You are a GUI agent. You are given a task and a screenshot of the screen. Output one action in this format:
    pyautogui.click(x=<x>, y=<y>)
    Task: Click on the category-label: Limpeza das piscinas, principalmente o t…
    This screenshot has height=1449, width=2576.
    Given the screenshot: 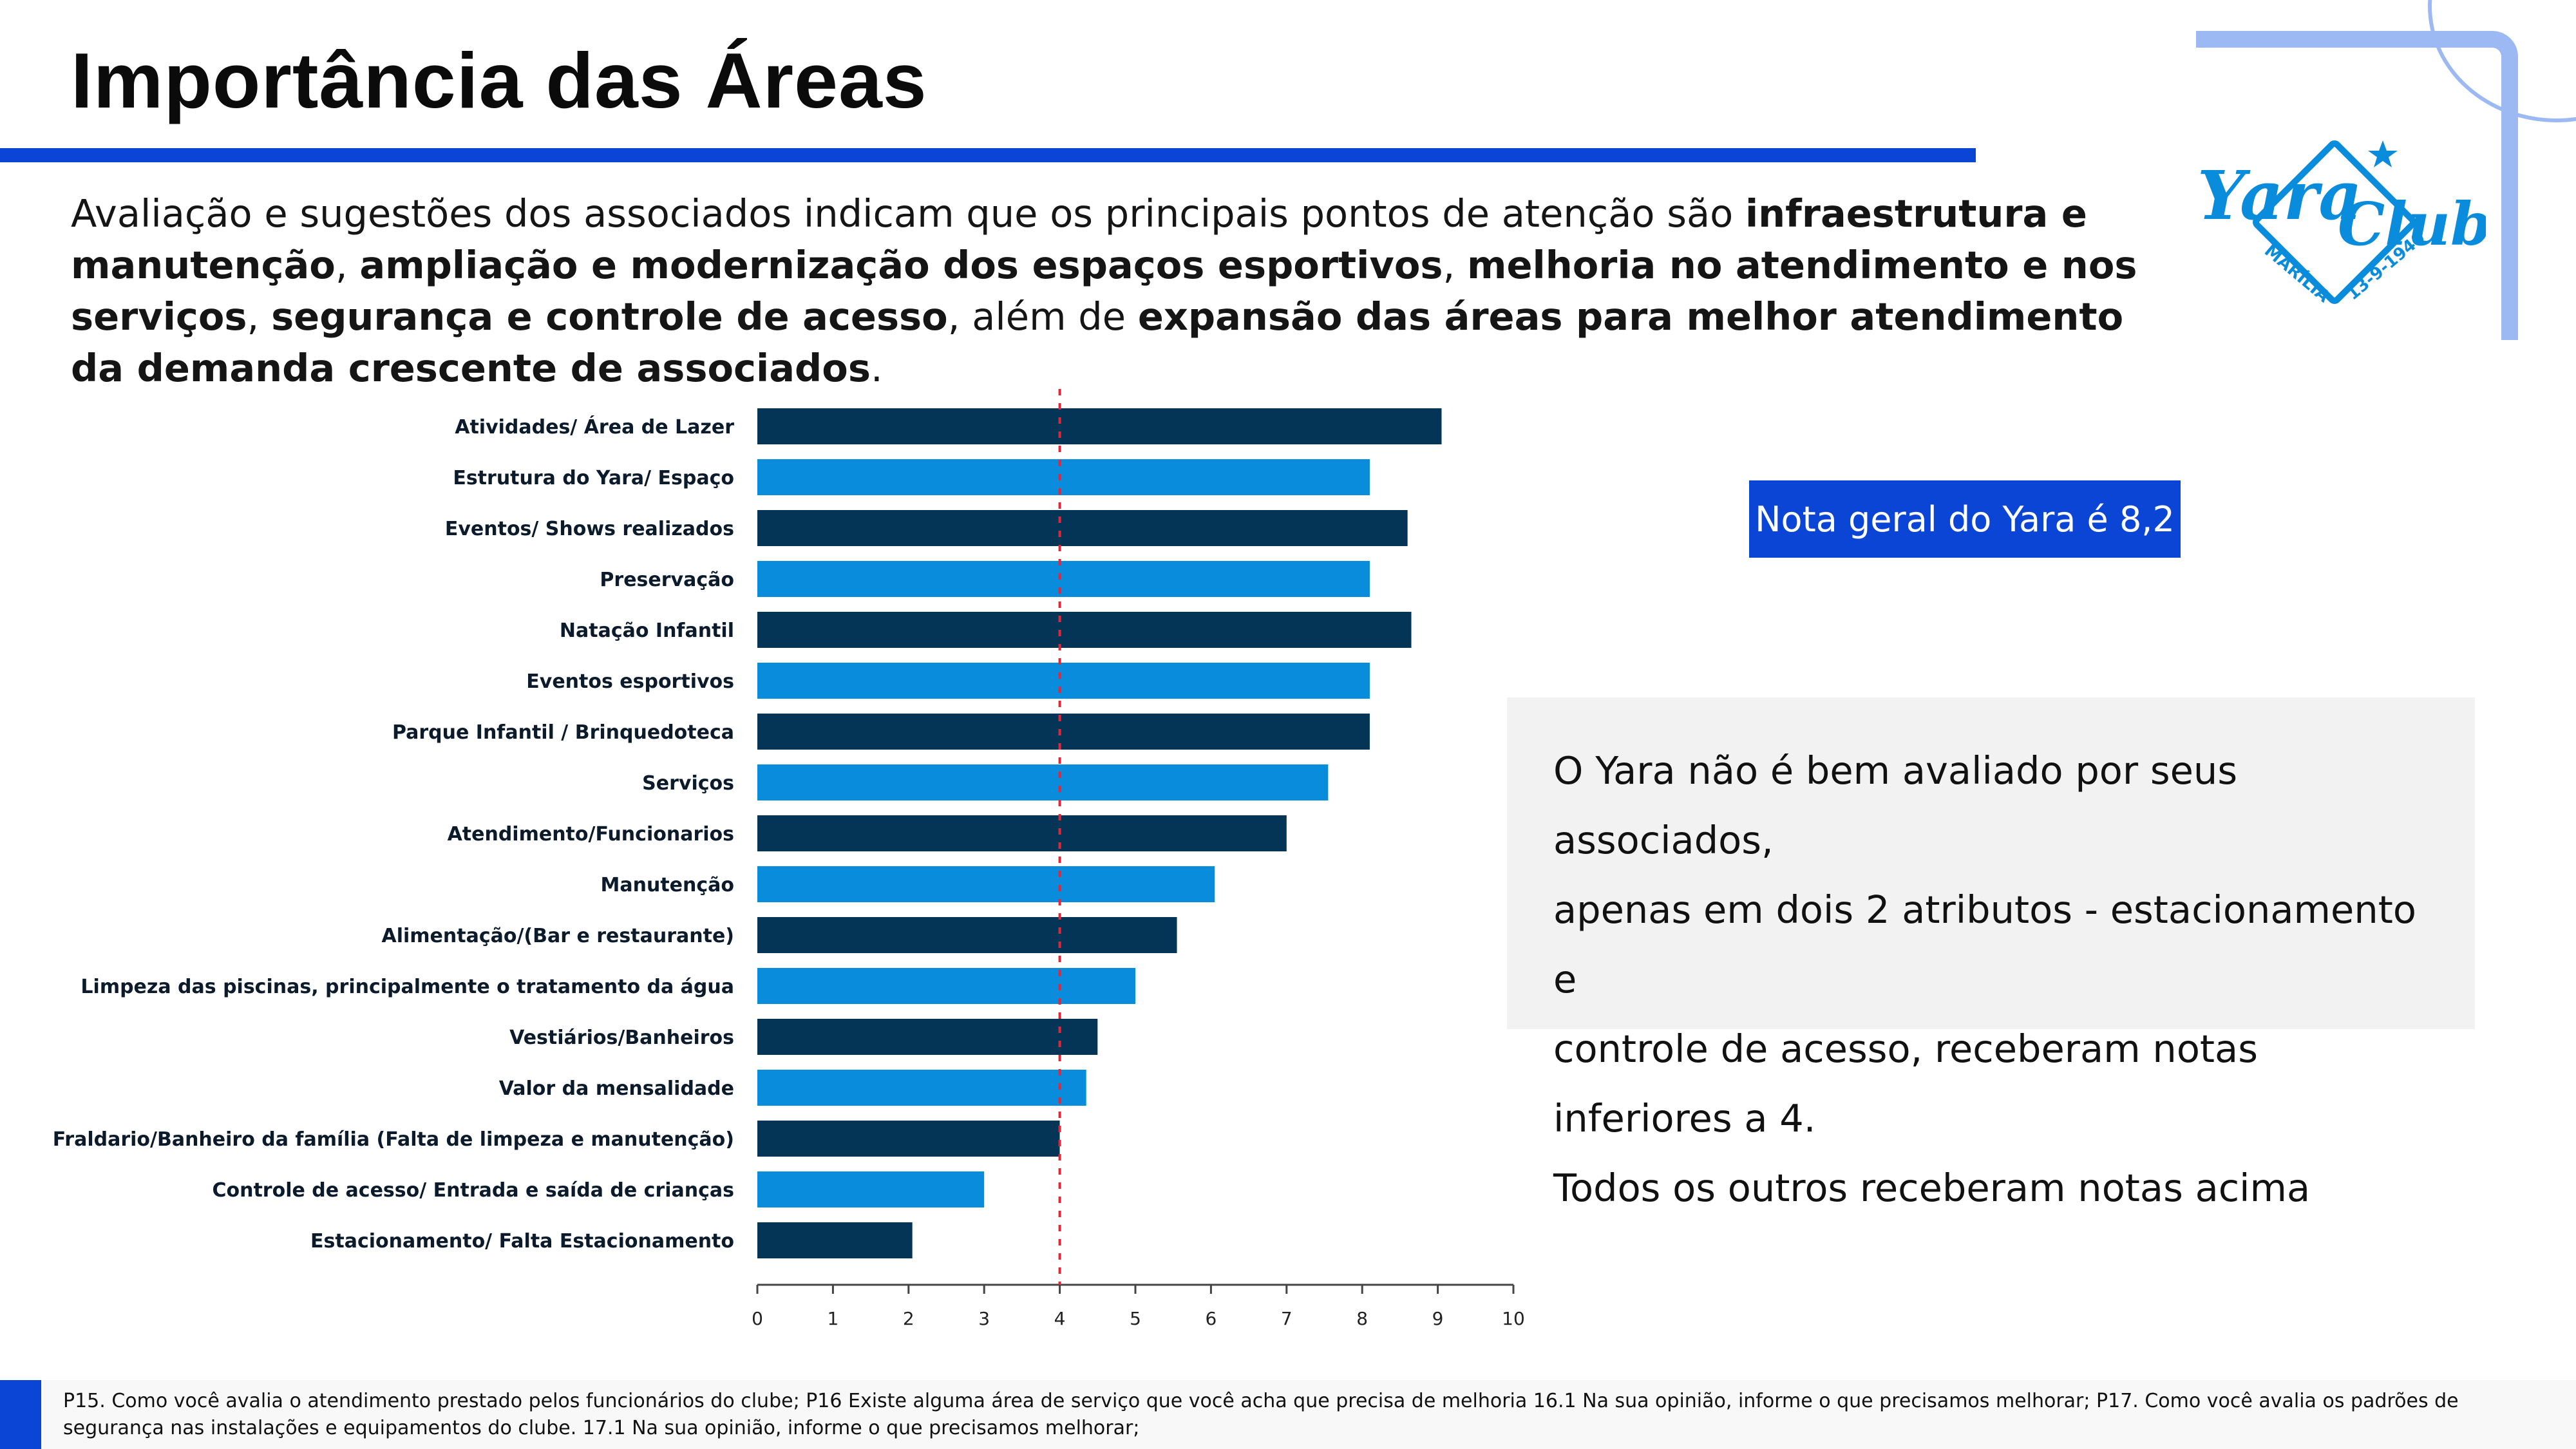 What is the action you would take?
    pyautogui.click(x=407, y=987)
    